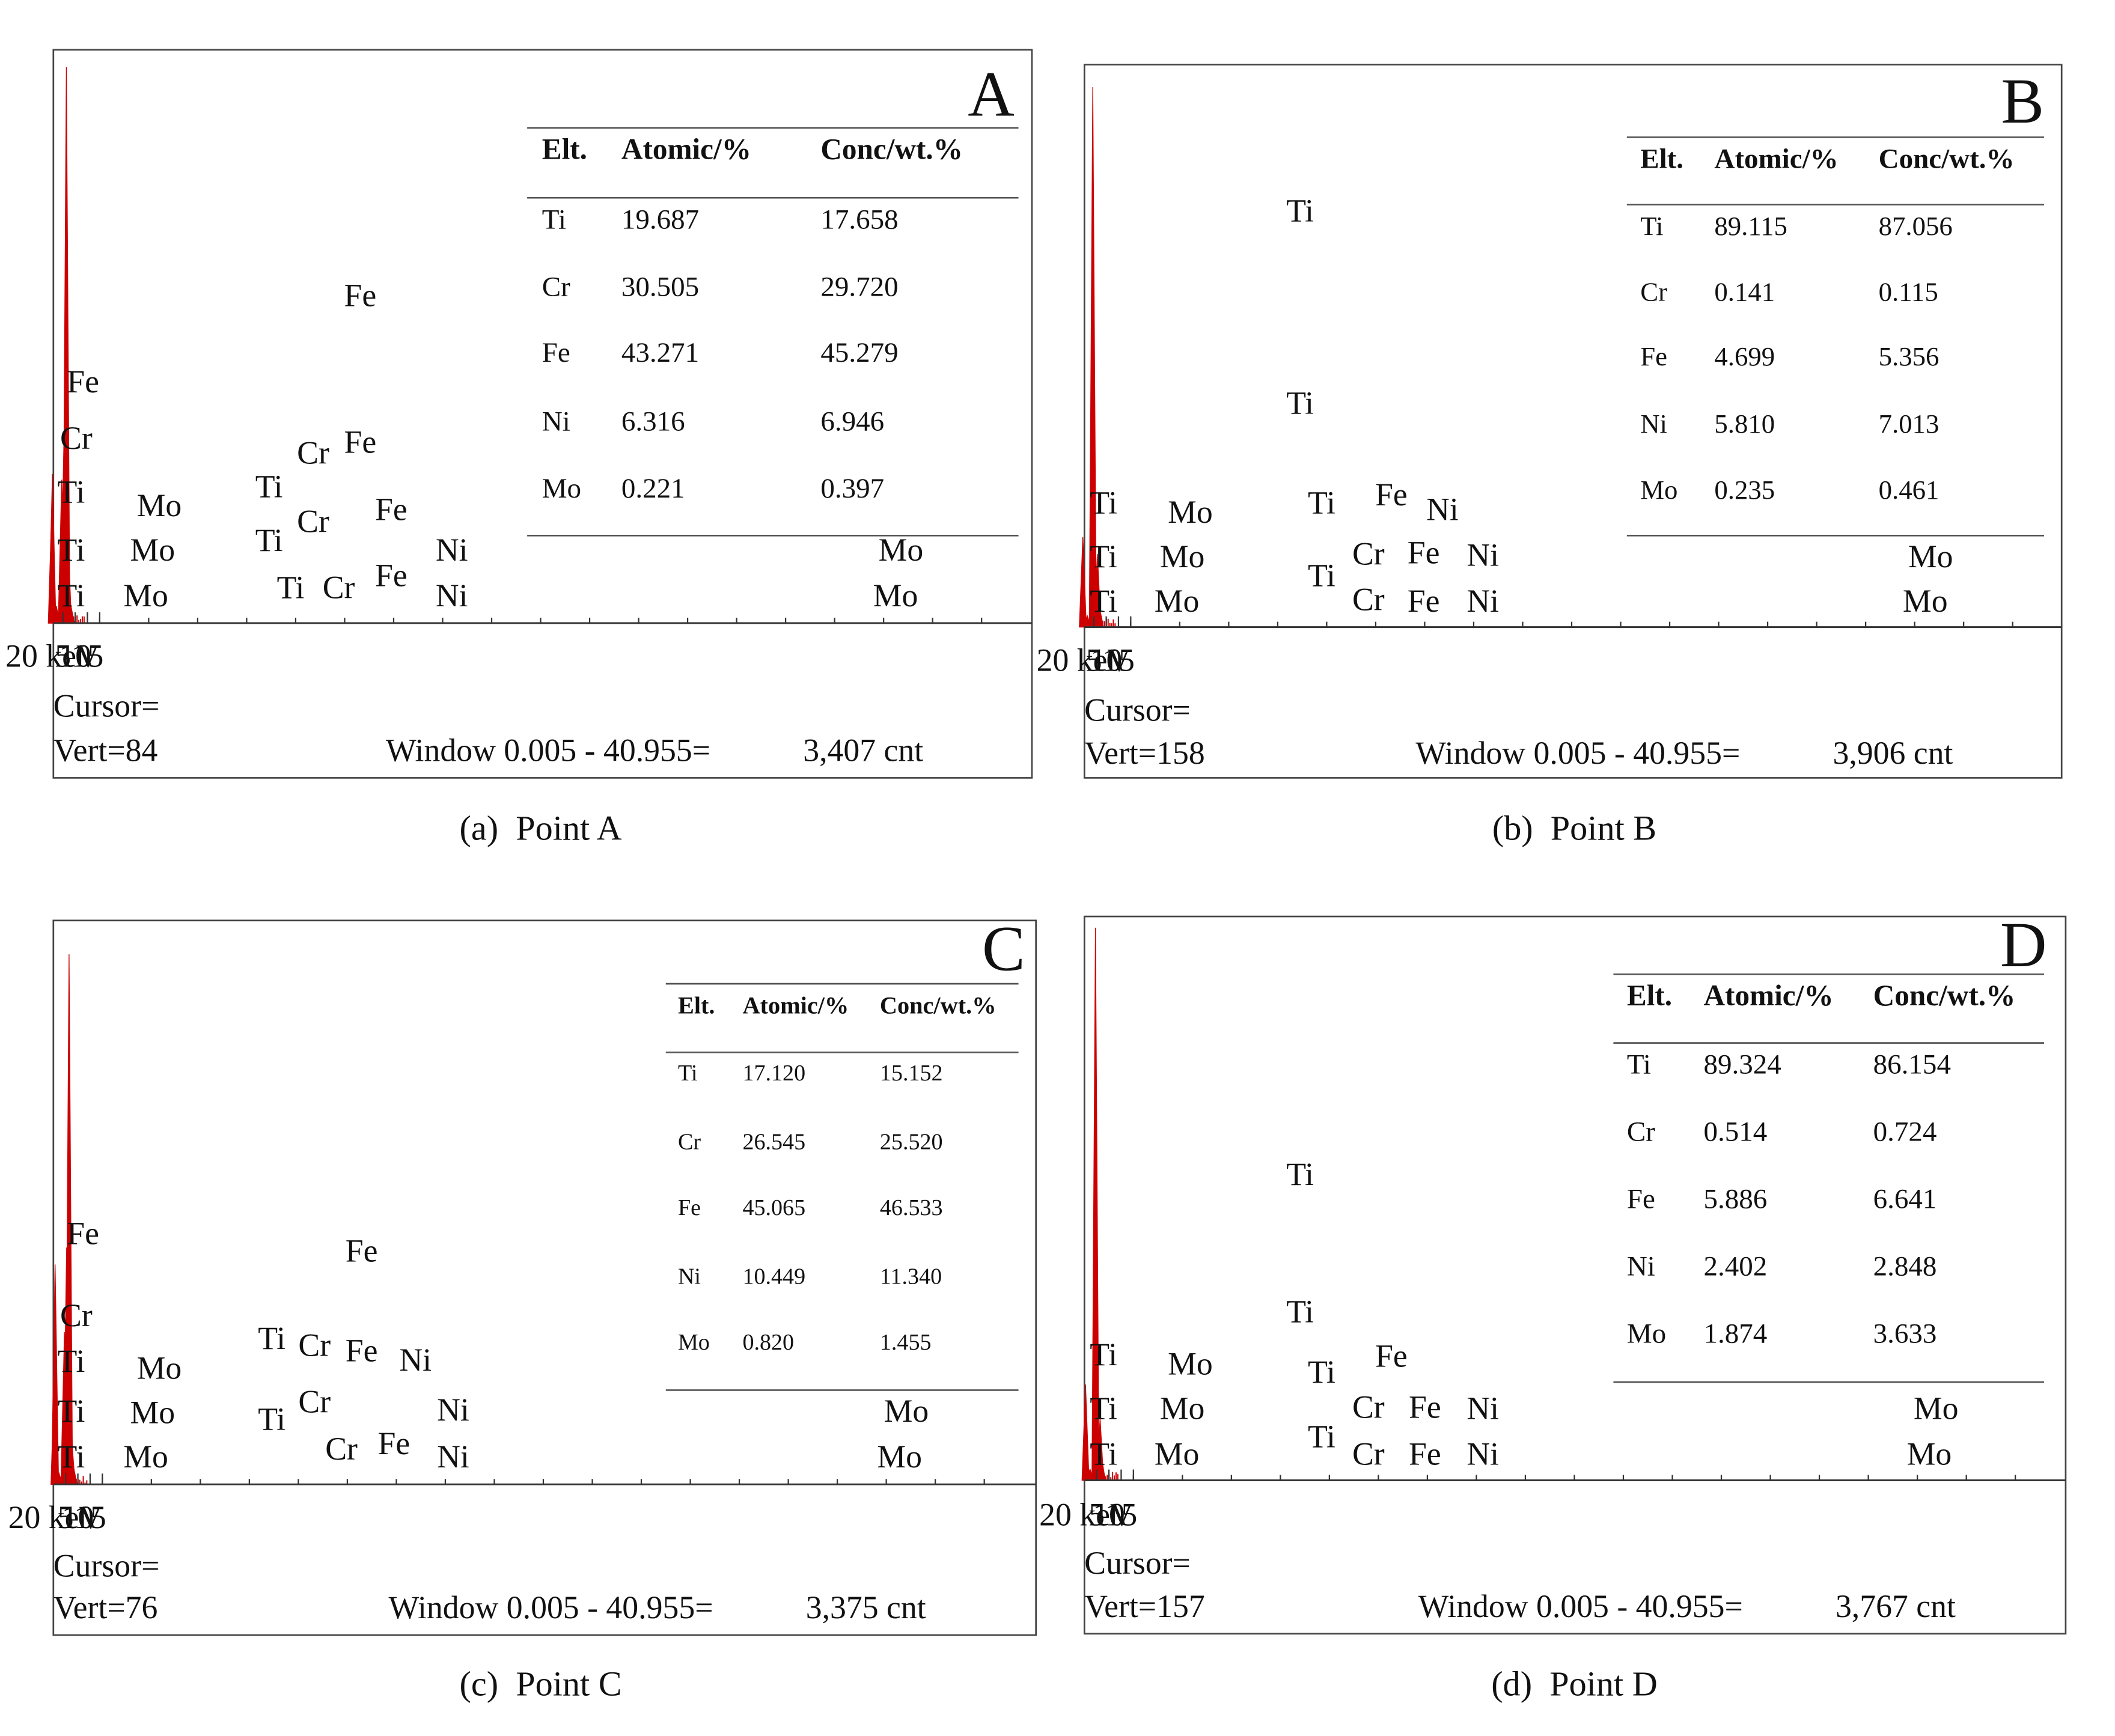 This screenshot has width=2115, height=1736. I want to click on x-tick-label: 20 keV, so click(56, 1517).